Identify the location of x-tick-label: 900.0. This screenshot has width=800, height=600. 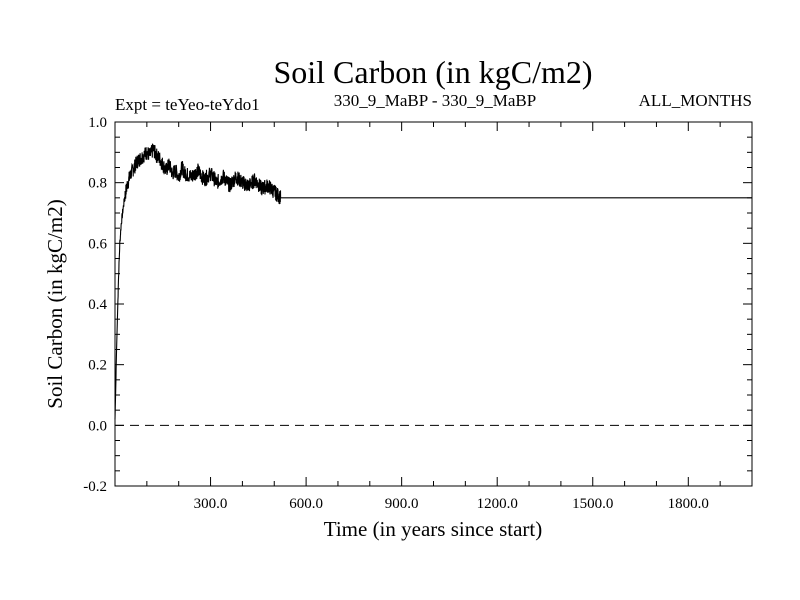
(402, 504).